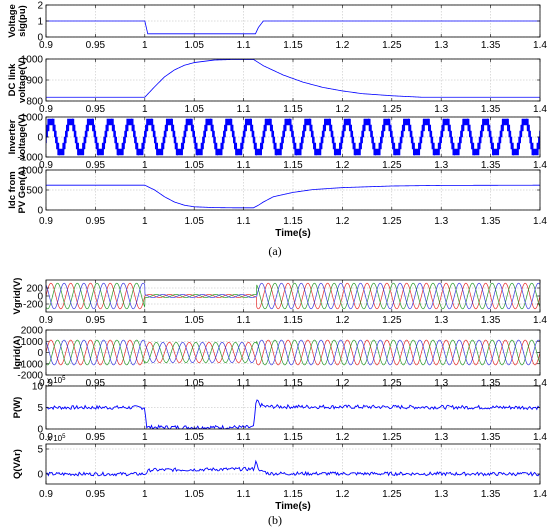  I want to click on y-axis-label: sig(pu), so click(22, 21).